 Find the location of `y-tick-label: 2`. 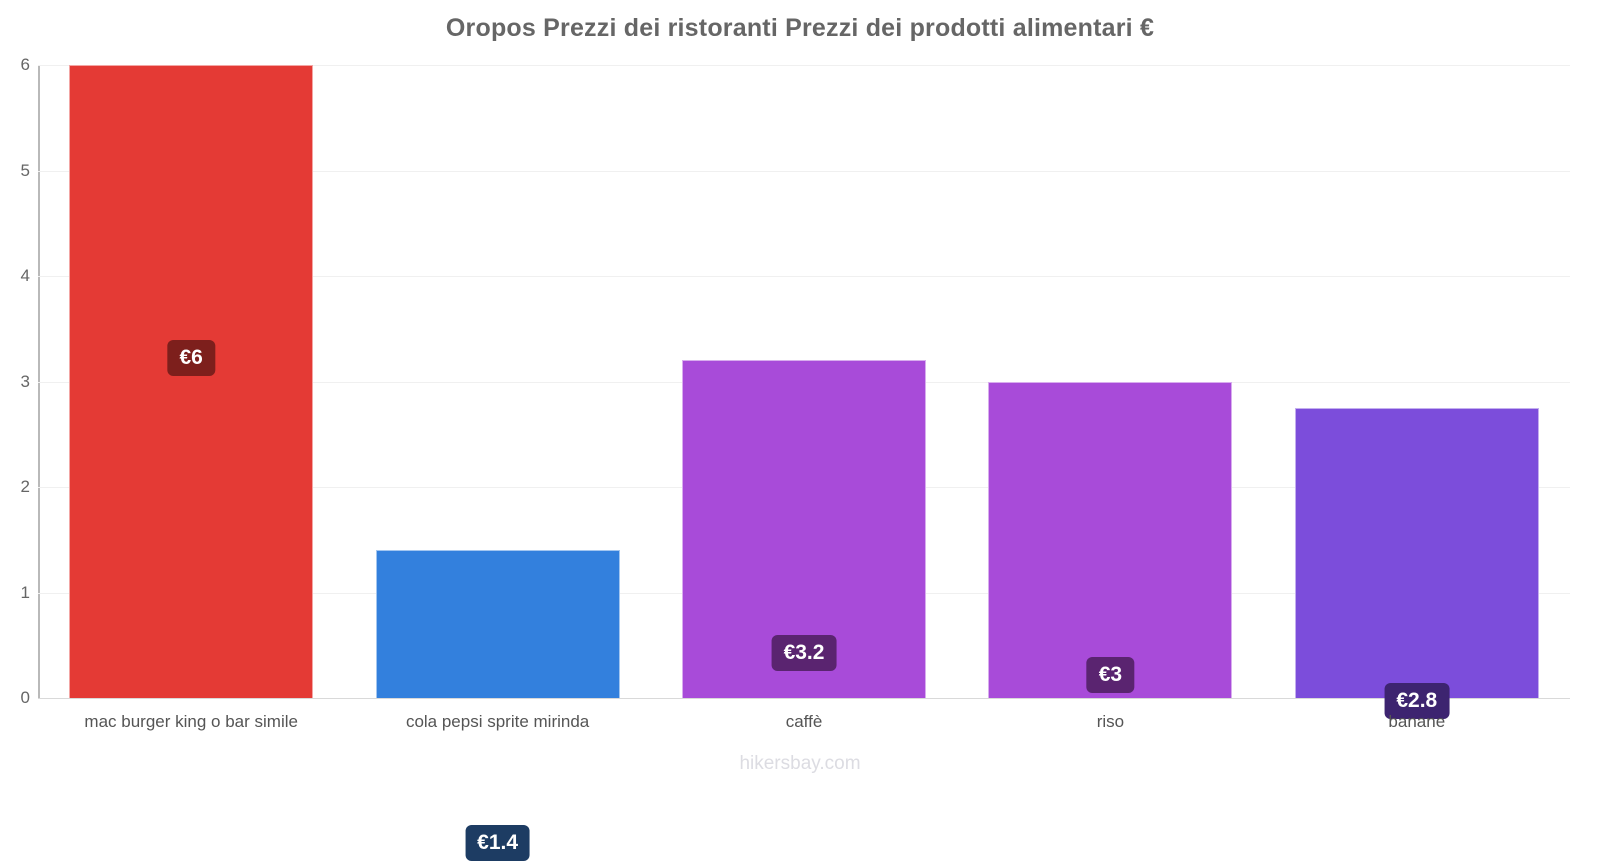

y-tick-label: 2 is located at coordinates (25, 486).